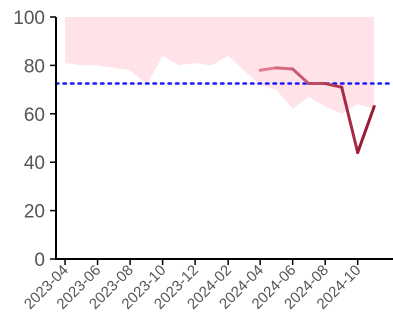 Image resolution: width=393 pixels, height=330 pixels. I want to click on y-tick-label: 0, so click(39, 260).